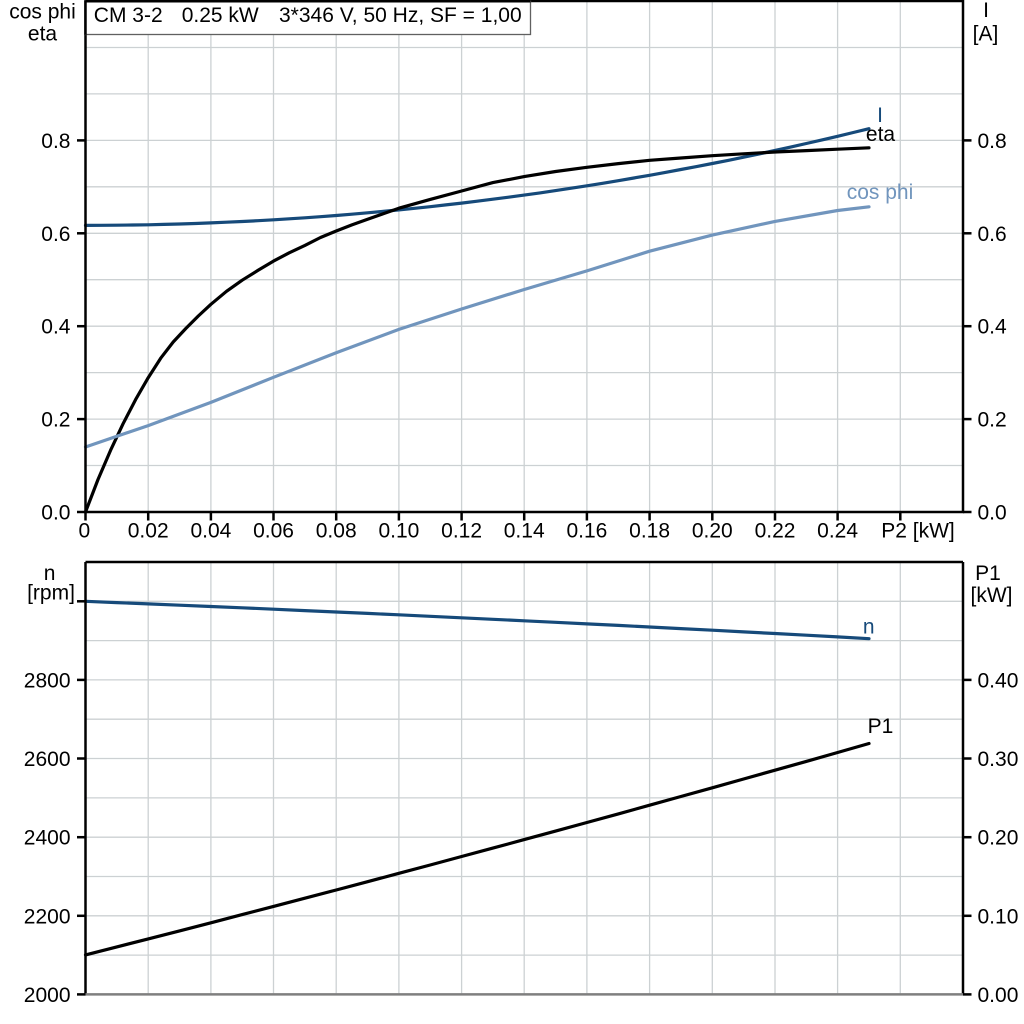 The image size is (1024, 1024). What do you see at coordinates (210, 531) in the screenshot?
I see `svg-text: 0.04` at bounding box center [210, 531].